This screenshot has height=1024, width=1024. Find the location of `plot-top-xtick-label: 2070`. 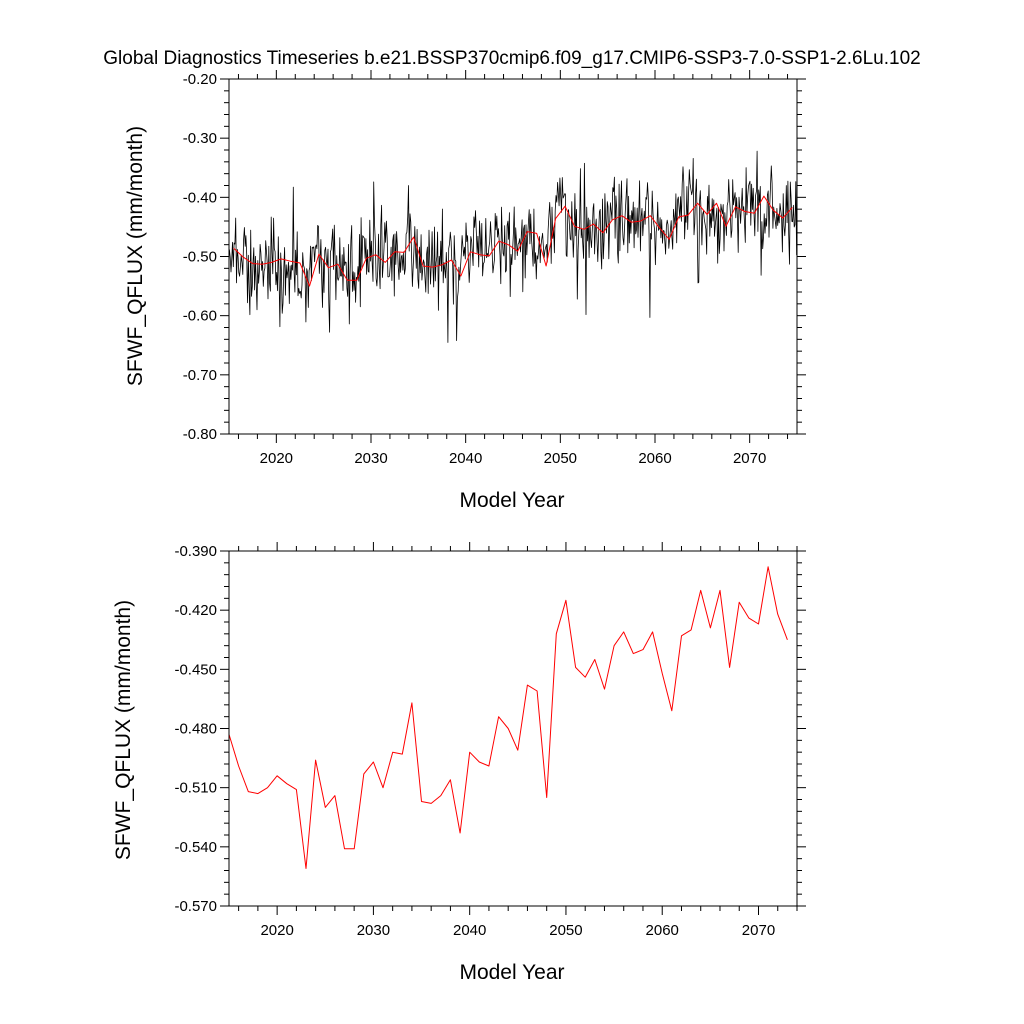

plot-top-xtick-label: 2070 is located at coordinates (749, 458).